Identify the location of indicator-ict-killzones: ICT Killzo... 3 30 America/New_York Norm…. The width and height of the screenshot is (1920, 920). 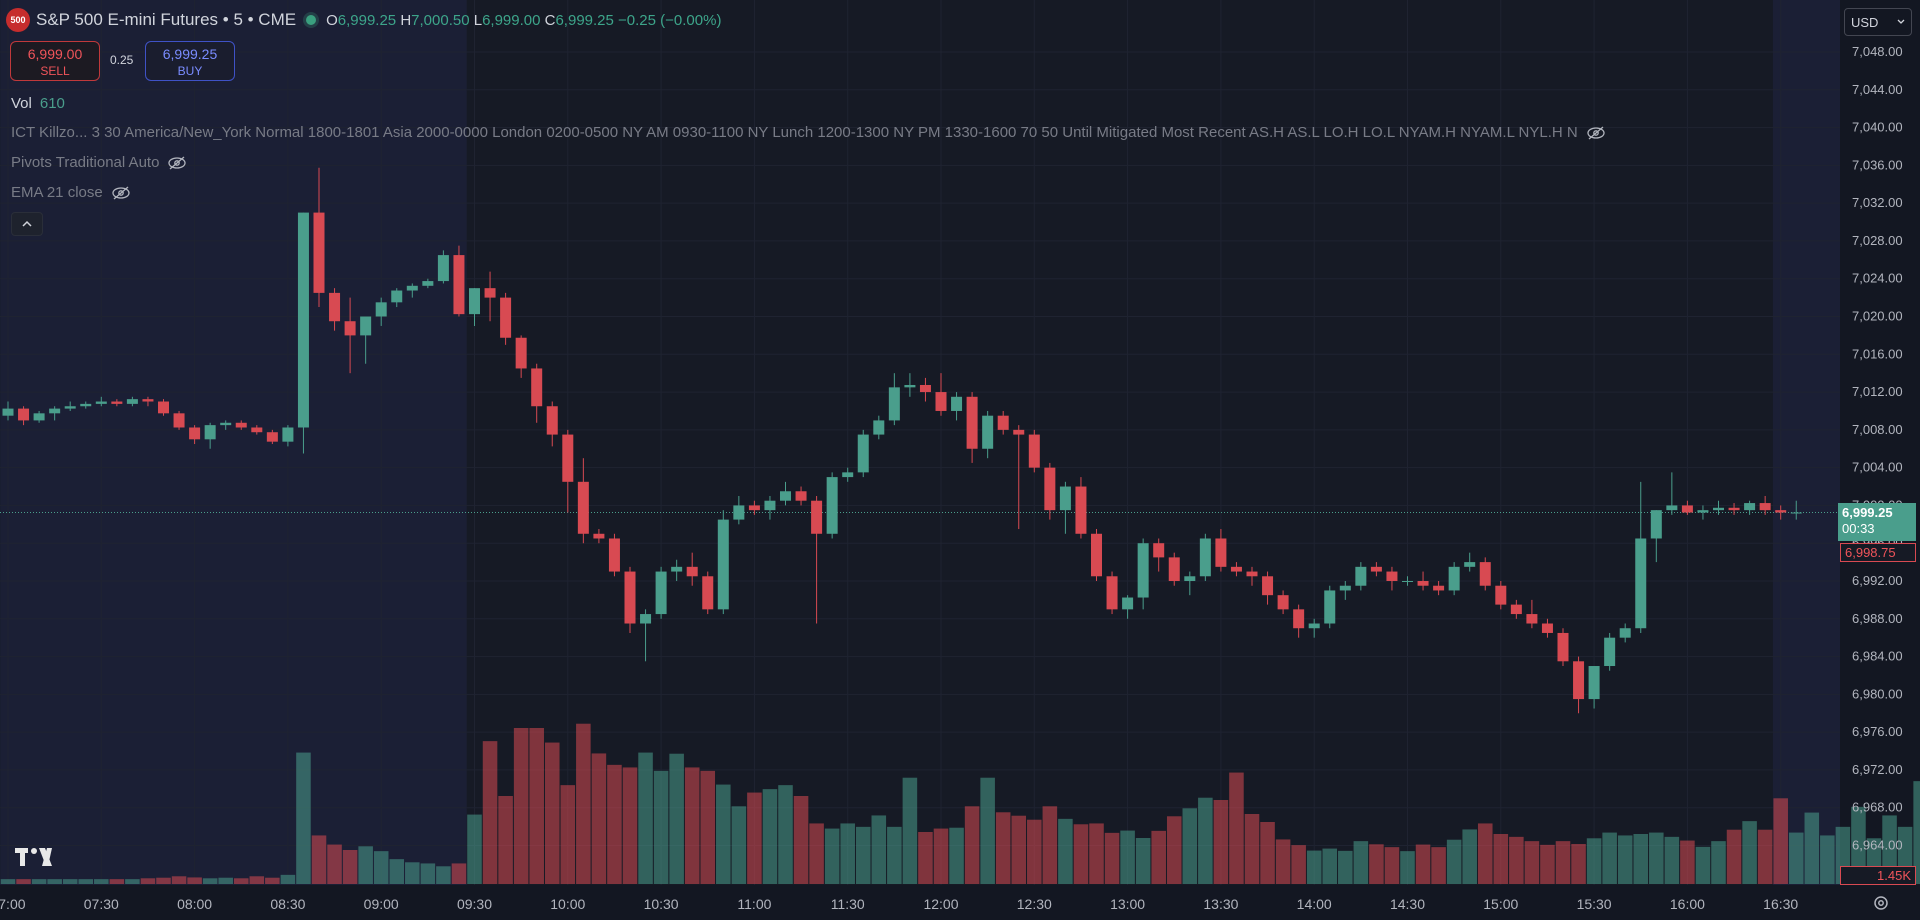
(808, 132).